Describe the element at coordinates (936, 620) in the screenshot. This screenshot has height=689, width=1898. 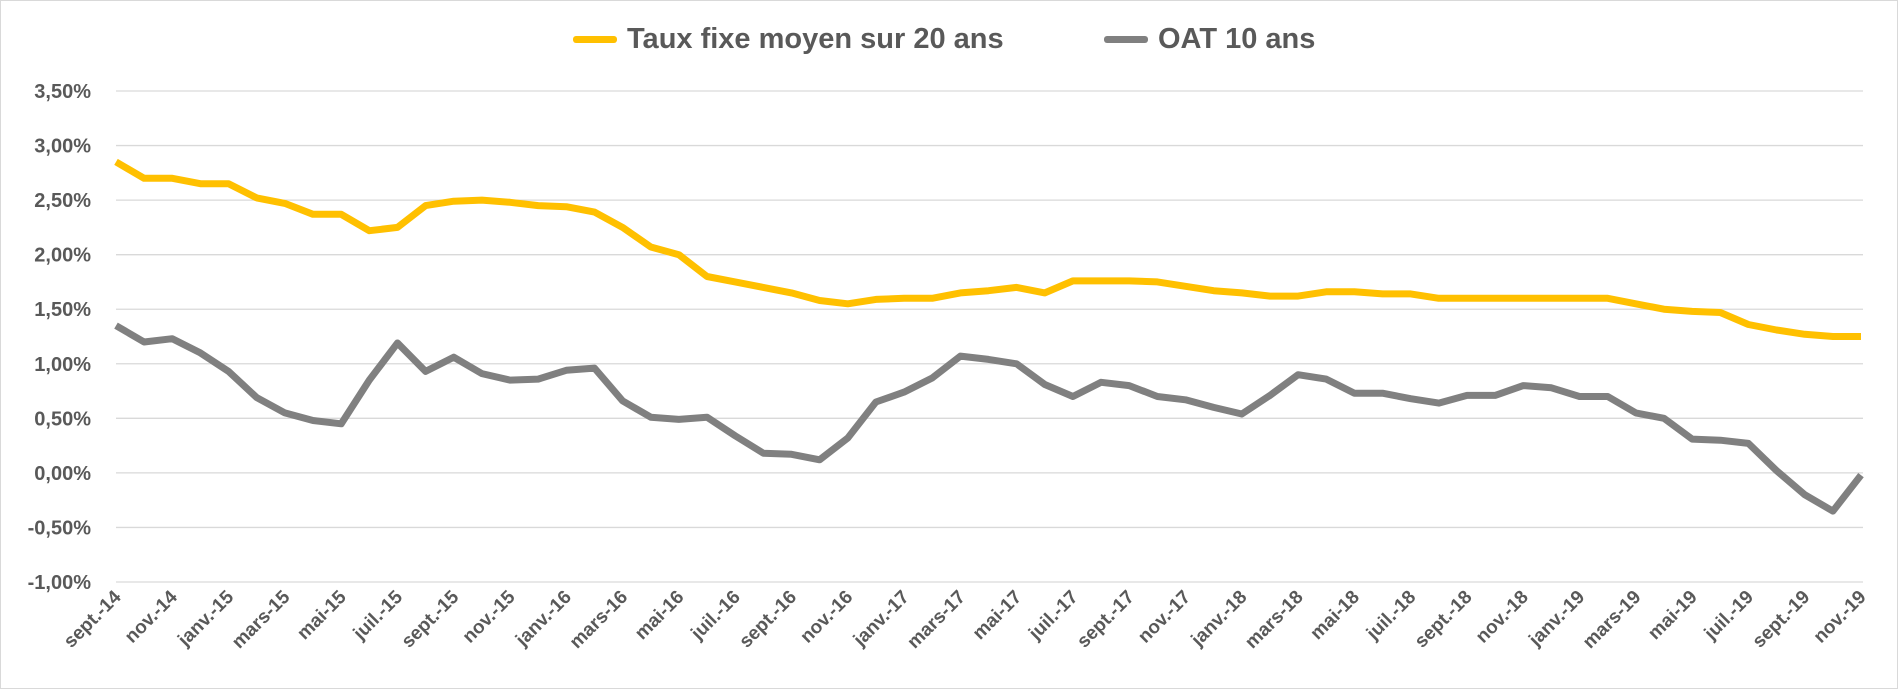
I see `x-tick-label: mars-17` at that location.